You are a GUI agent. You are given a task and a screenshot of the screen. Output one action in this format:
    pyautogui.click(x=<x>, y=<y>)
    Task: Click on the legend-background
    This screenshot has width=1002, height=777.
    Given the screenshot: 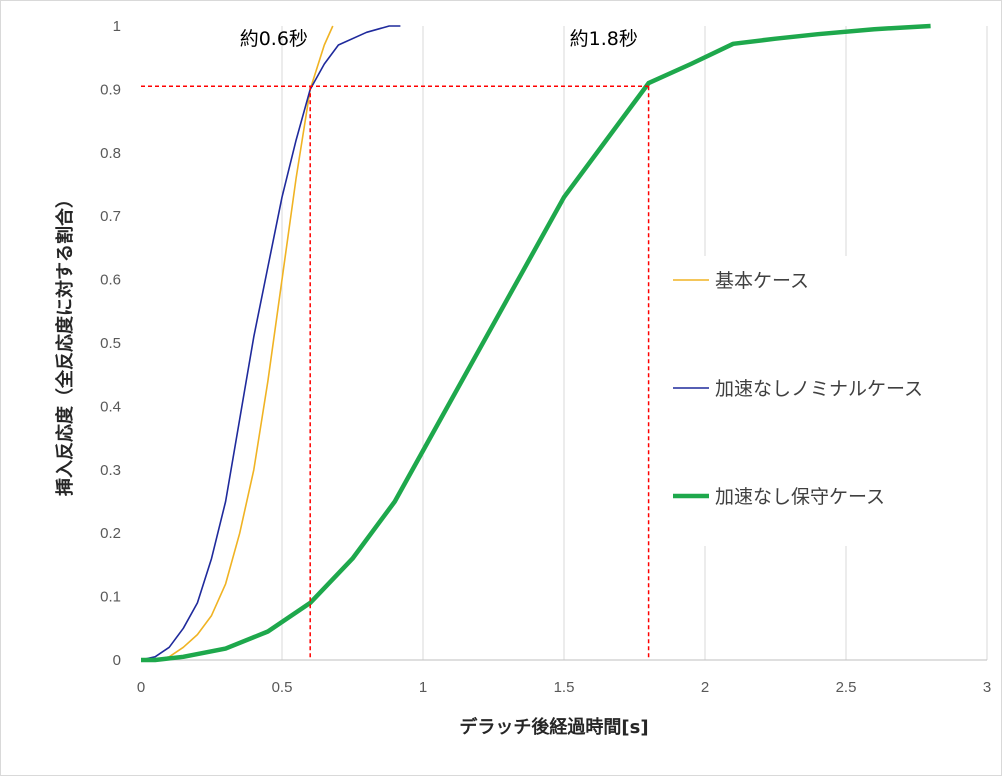 What is the action you would take?
    pyautogui.click(x=816, y=401)
    